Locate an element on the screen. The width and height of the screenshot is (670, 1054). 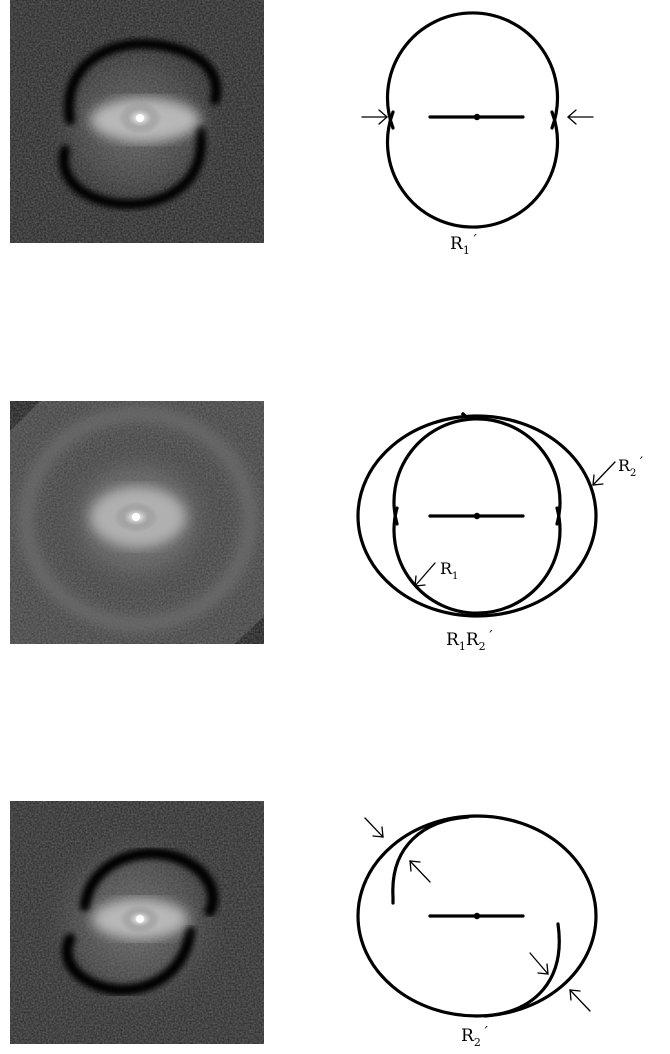
label-r1: R1 is located at coordinates (449, 570).